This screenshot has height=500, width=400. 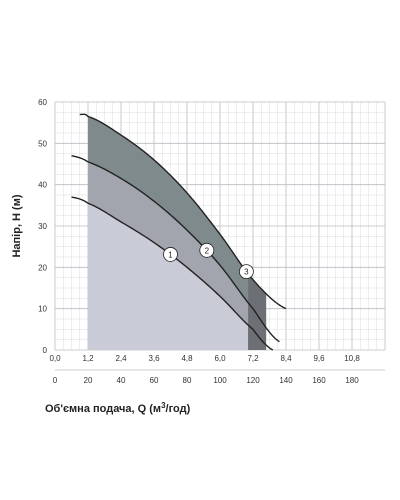 What do you see at coordinates (220, 380) in the screenshot?
I see `x-bottom-tick-label: 100` at bounding box center [220, 380].